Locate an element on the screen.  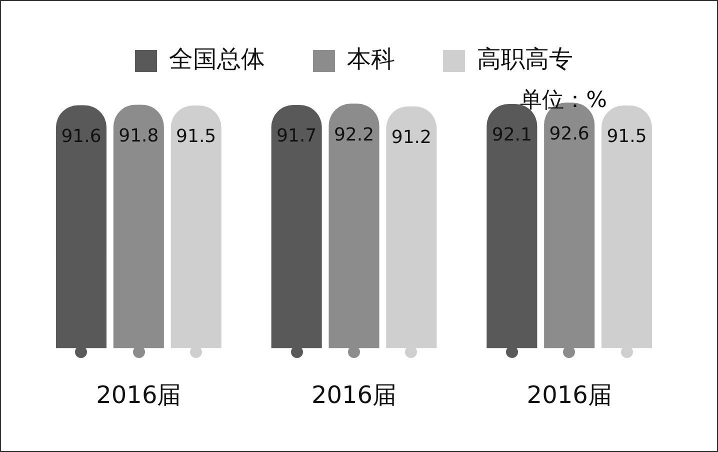
data-label: 91.7 is located at coordinates (296, 136).